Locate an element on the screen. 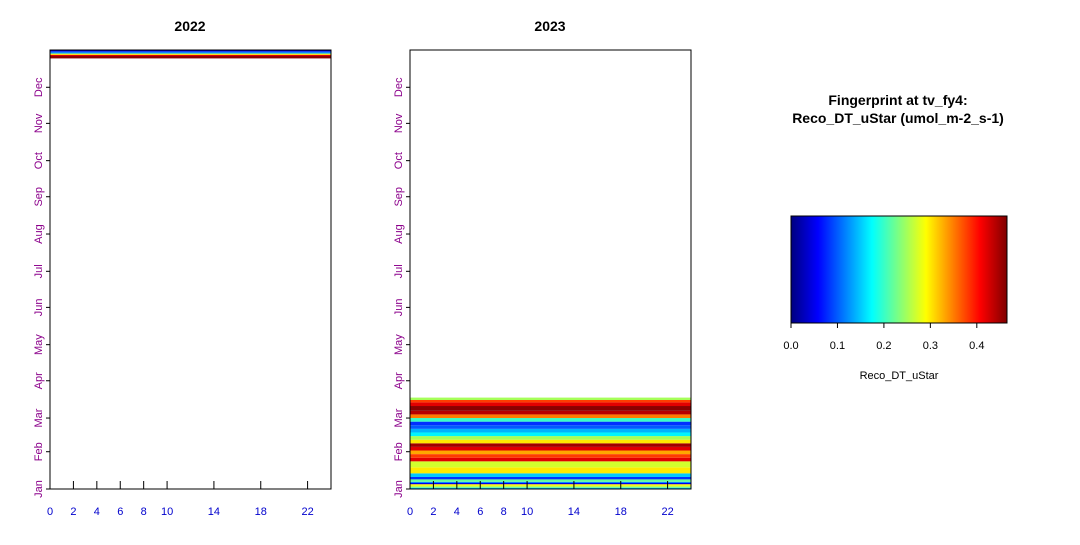 The image size is (1080, 545). colorbar-tick-label: 0.4 is located at coordinates (976, 346).